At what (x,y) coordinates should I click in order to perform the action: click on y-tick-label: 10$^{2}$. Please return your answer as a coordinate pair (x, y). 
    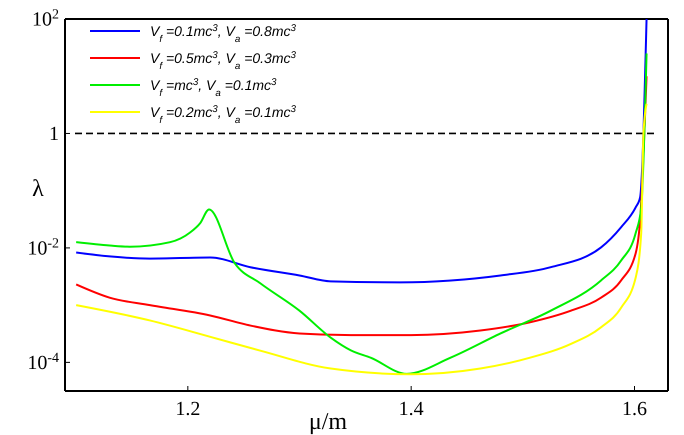
    Looking at the image, I should click on (45, 18).